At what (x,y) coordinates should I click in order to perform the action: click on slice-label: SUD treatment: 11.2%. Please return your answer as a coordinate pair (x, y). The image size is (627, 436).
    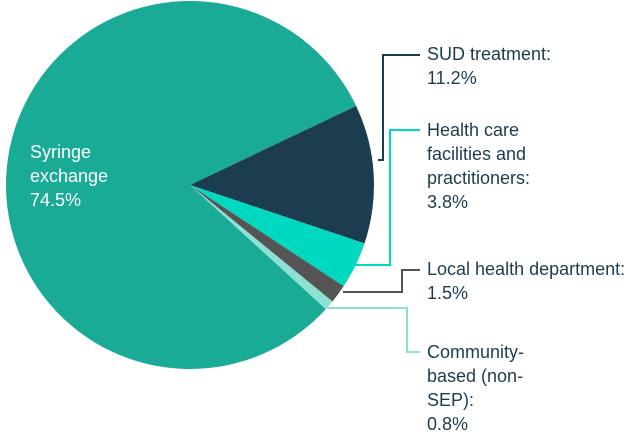
    Looking at the image, I should click on (522, 66).